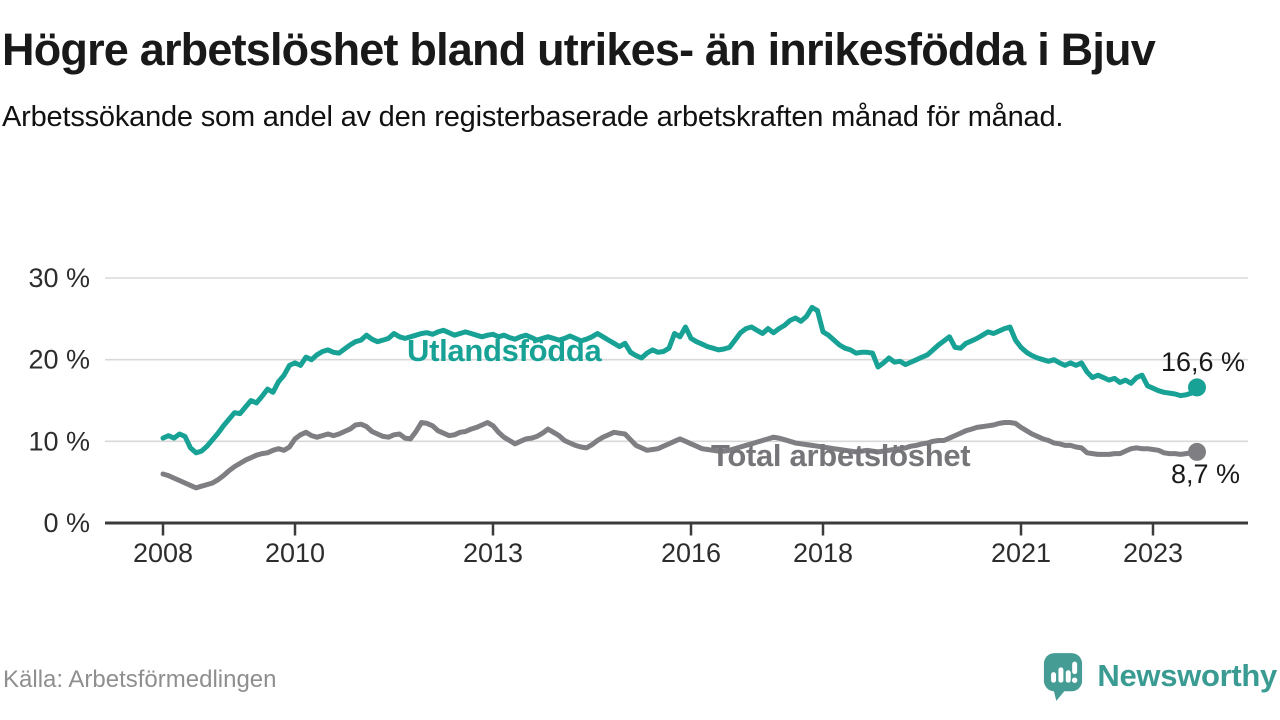 This screenshot has width=1280, height=720. What do you see at coordinates (59, 441) in the screenshot?
I see `y-tick-label: 10 %` at bounding box center [59, 441].